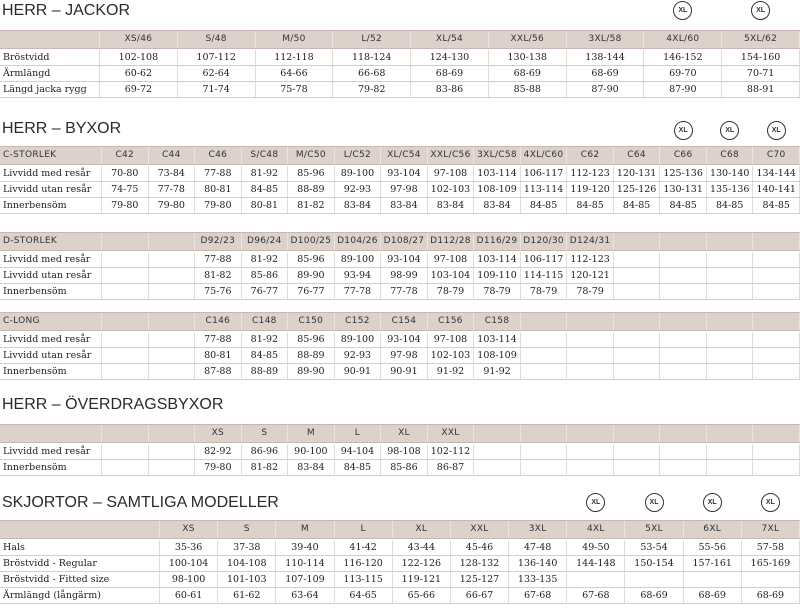  Describe the element at coordinates (596, 547) in the screenshot. I see `size-value: 49-50` at that location.